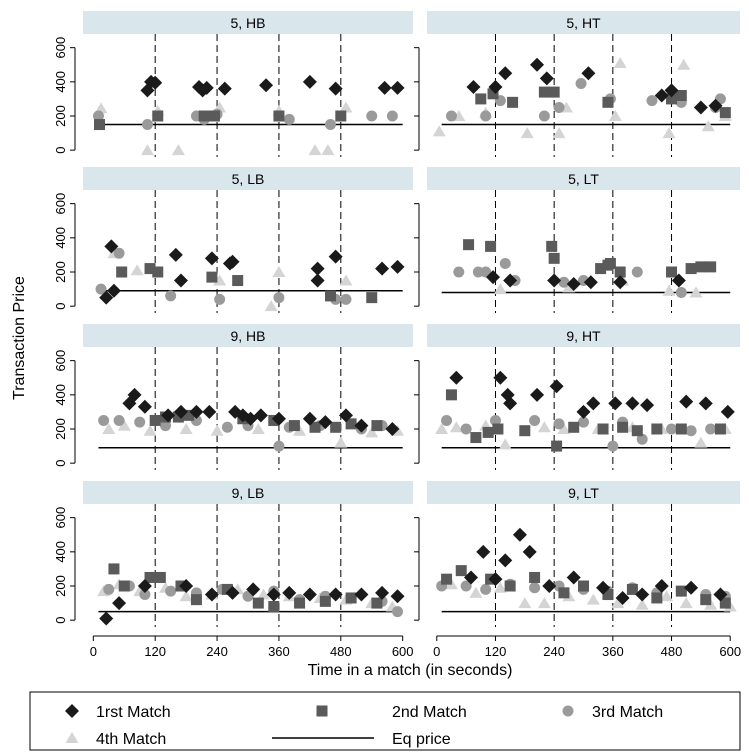 This screenshot has width=749, height=753. I want to click on legend-swatch-circle, so click(568, 711).